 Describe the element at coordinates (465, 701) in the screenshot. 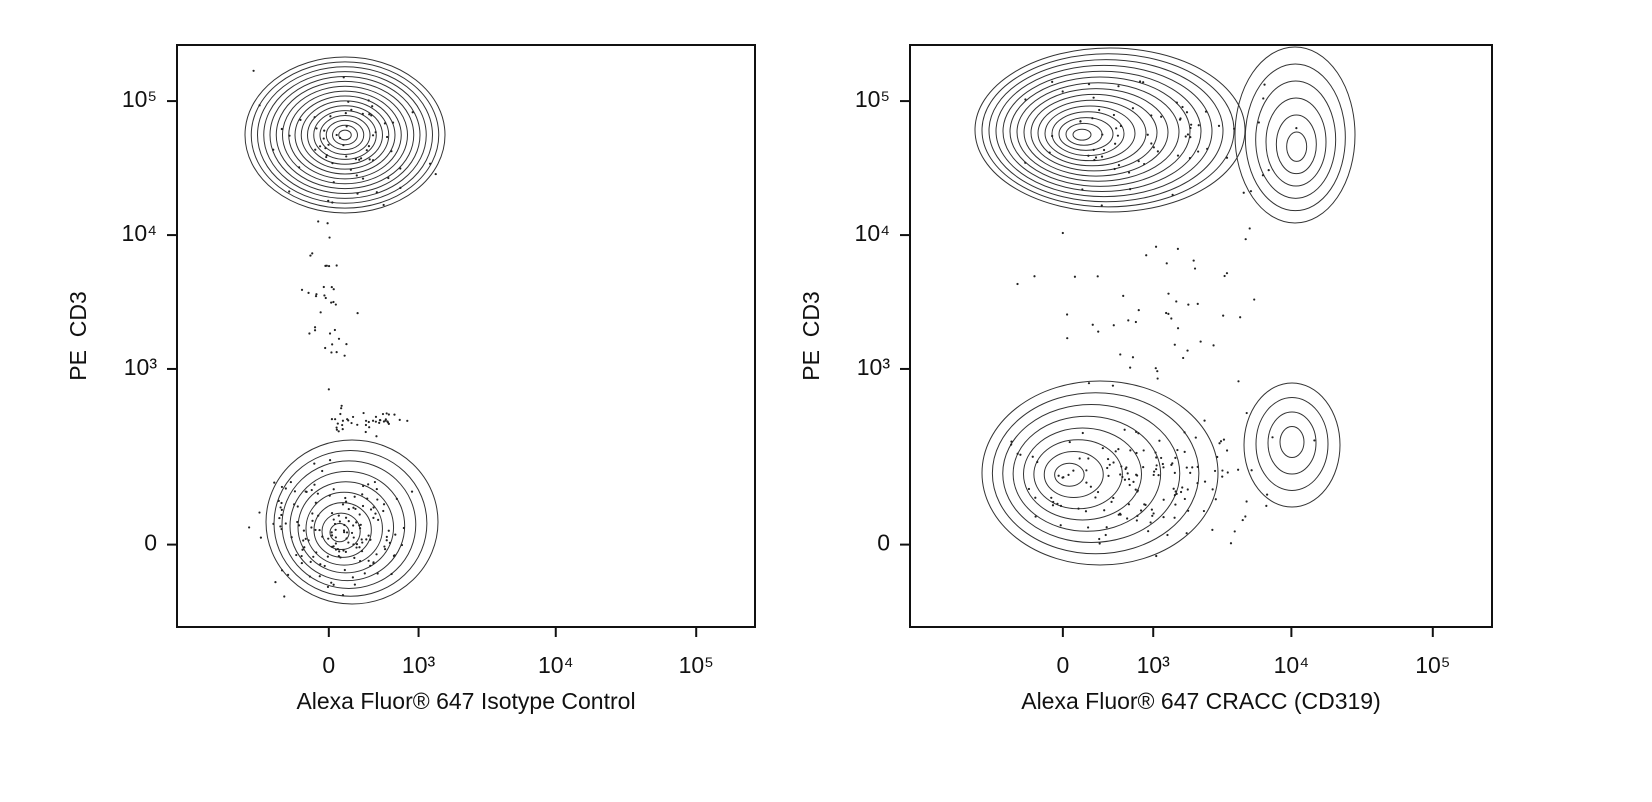

I see `x-axis-title: Alexa Fluor® 647 Isotype Control` at that location.